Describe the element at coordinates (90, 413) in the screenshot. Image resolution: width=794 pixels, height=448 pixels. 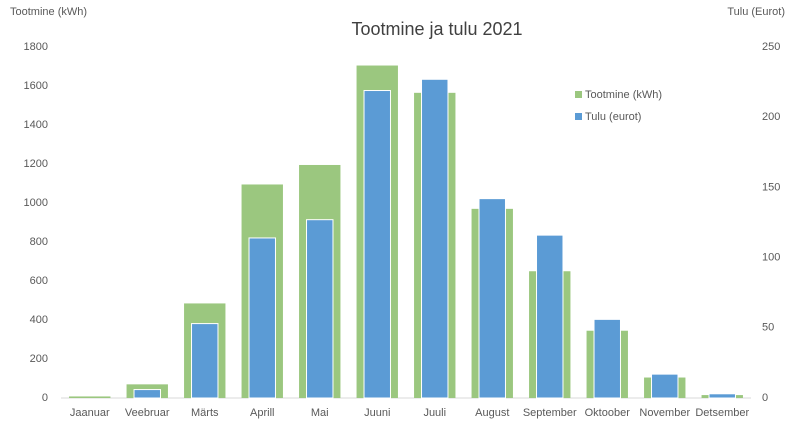
I see `x-tick-label: Jaanuar` at that location.